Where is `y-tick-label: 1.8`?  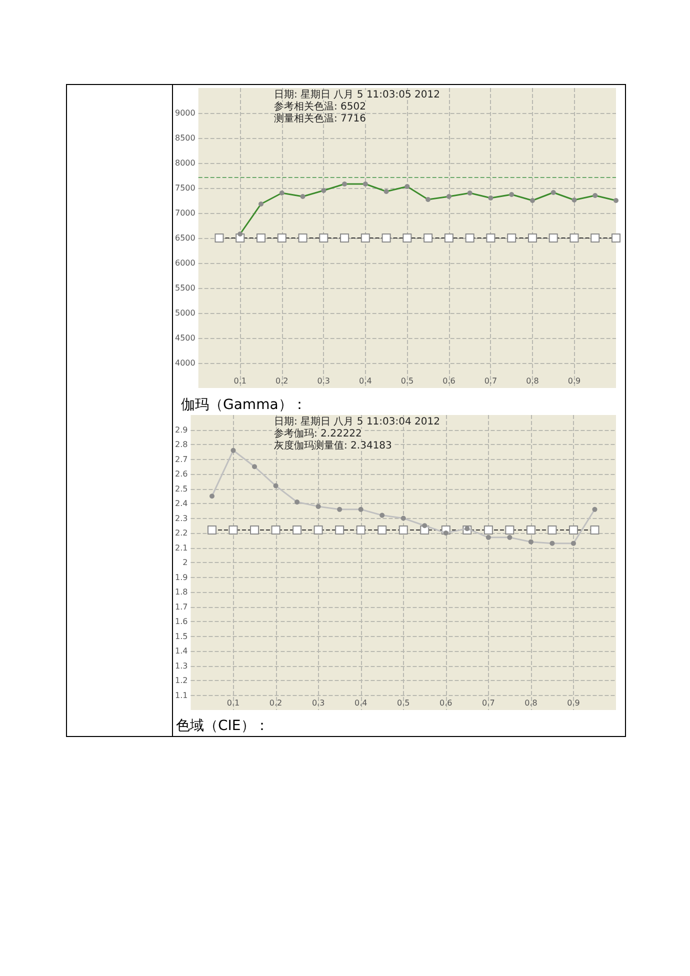 y-tick-label: 1.8 is located at coordinates (181, 592).